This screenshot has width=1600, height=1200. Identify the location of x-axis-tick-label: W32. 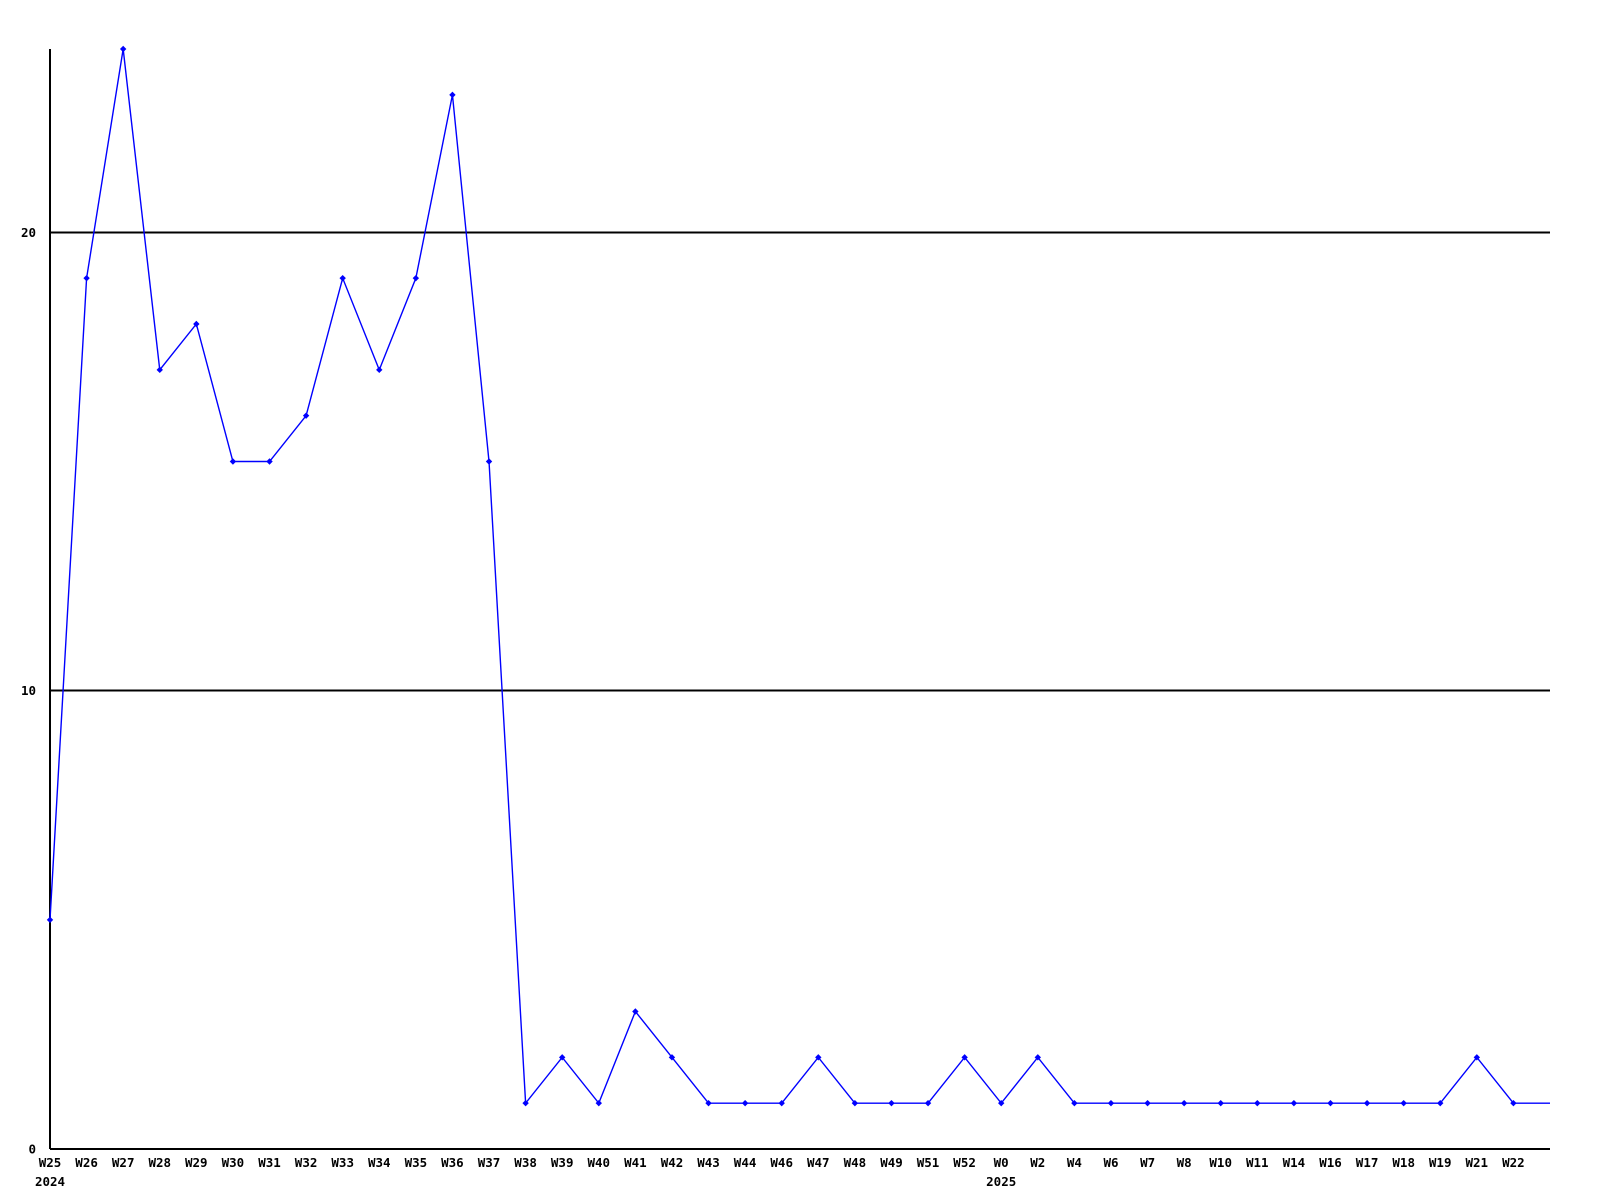
(306, 1162).